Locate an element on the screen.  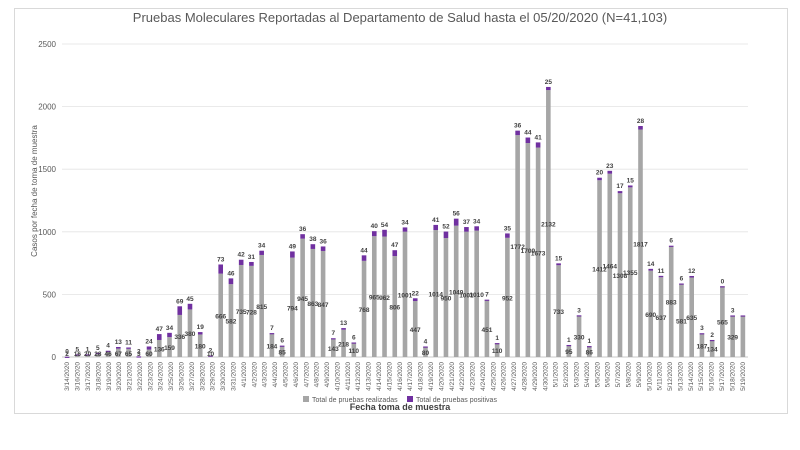
data-label-positives: 0 is located at coordinates (67, 352).